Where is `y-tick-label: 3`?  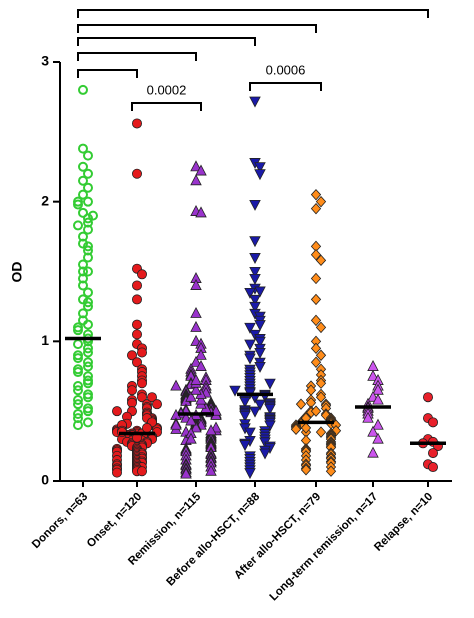 y-tick-label: 3 is located at coordinates (45, 61).